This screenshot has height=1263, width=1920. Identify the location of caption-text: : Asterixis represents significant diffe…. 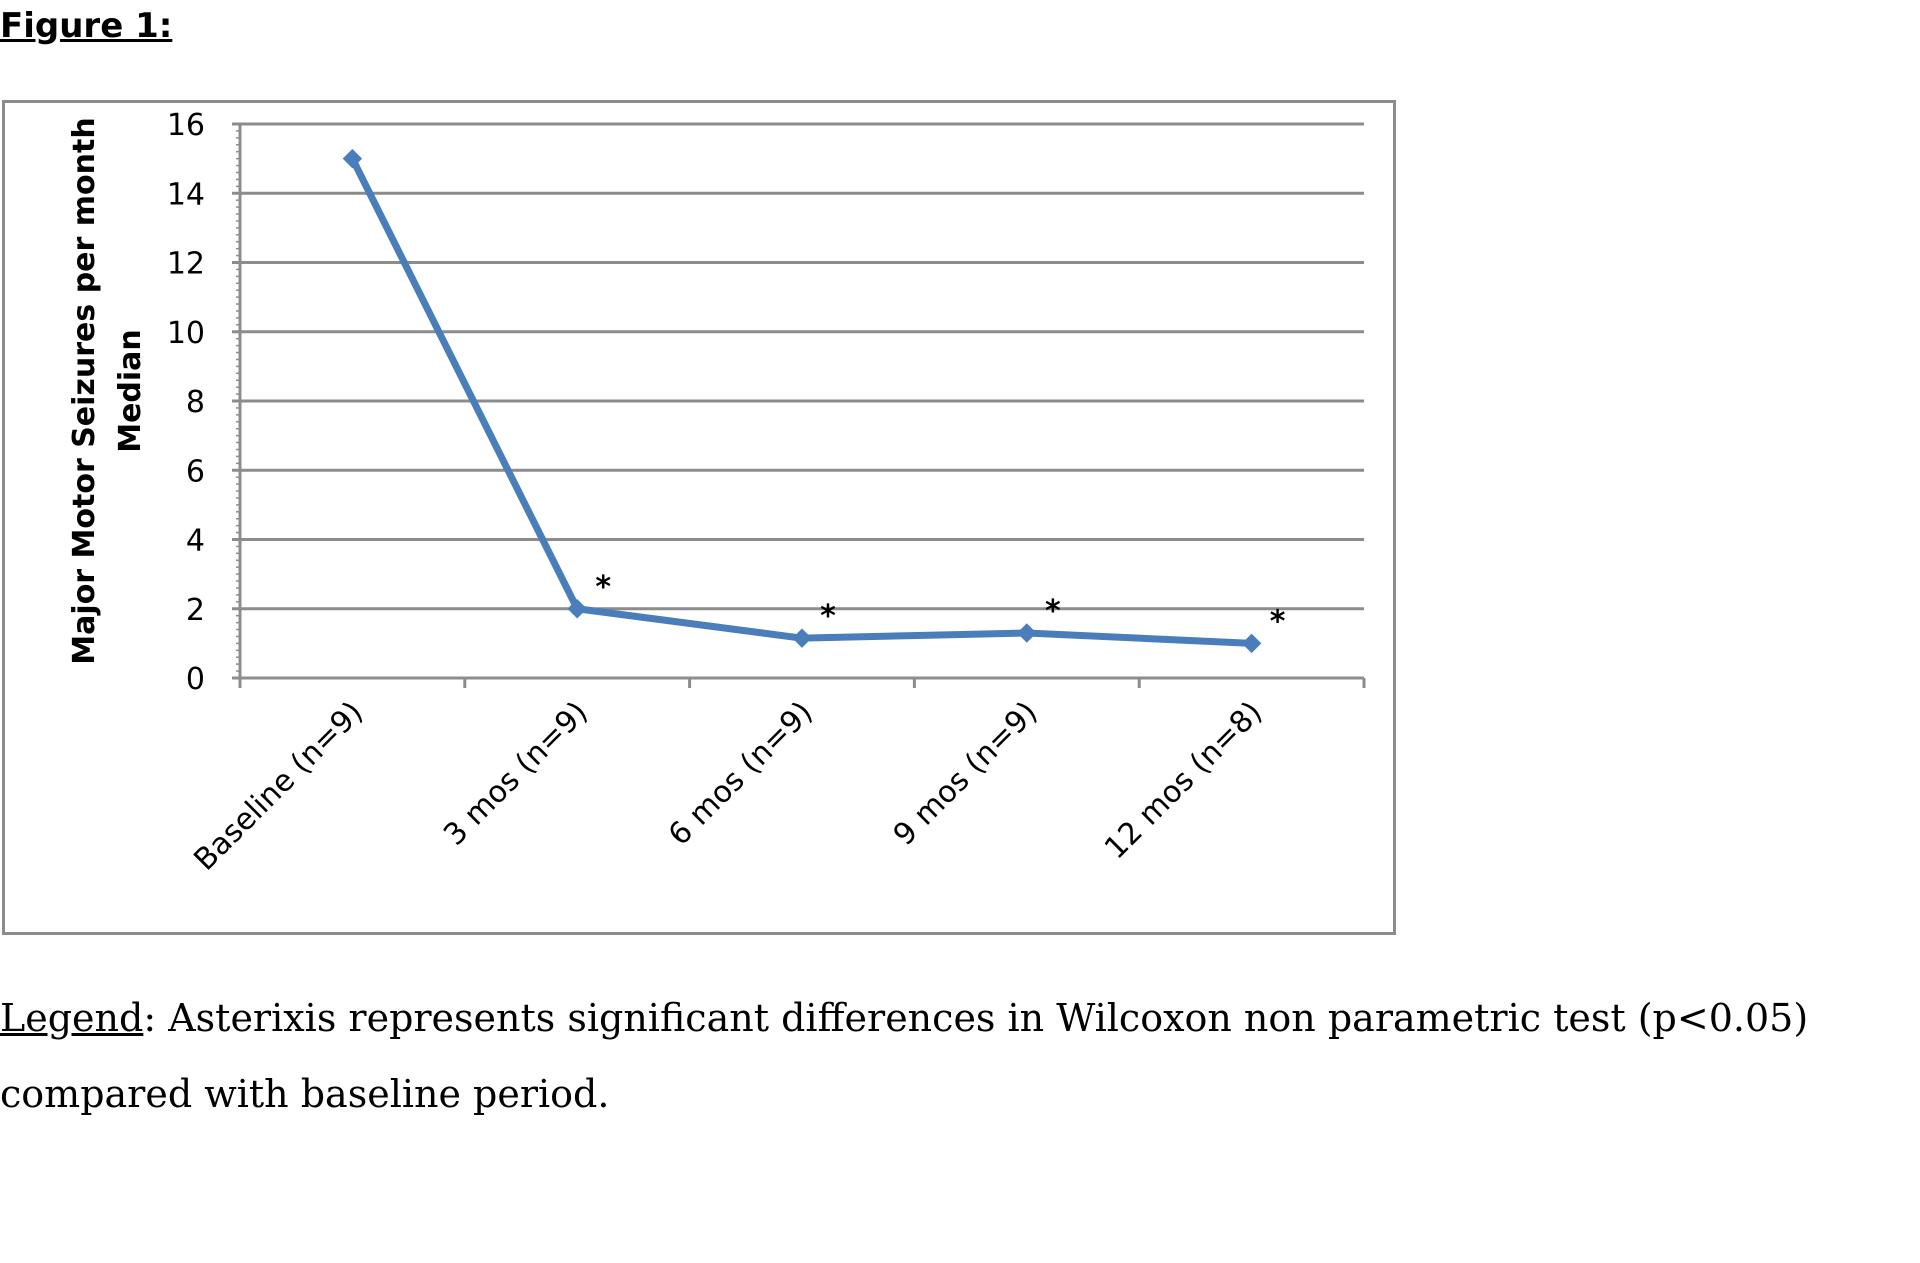
(904, 1056).